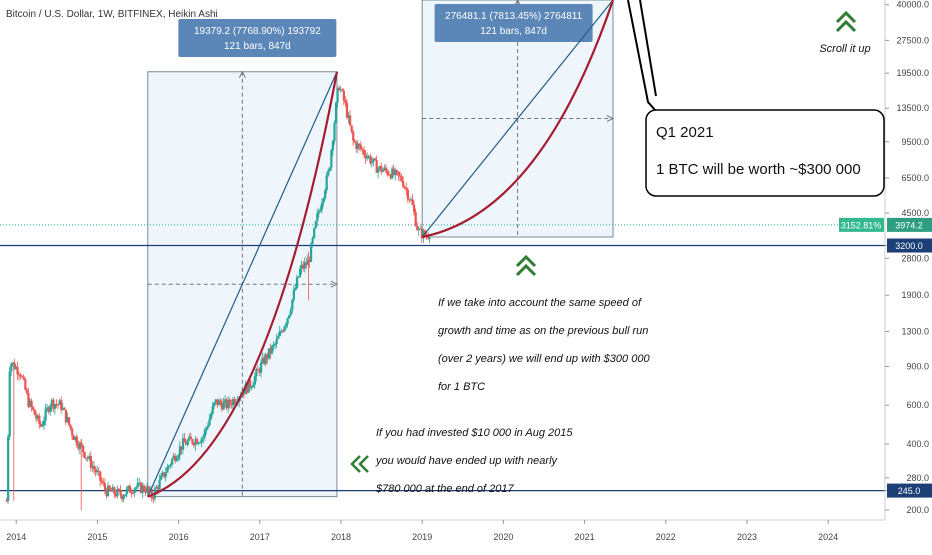 Image resolution: width=932 pixels, height=555 pixels. What do you see at coordinates (915, 295) in the screenshot?
I see `y-tick-label: 1900.0` at bounding box center [915, 295].